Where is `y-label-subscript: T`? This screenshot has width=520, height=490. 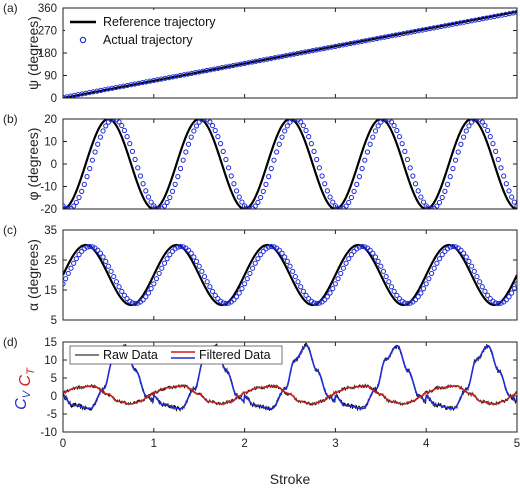
y-label-subscript: T is located at coordinates (31, 371).